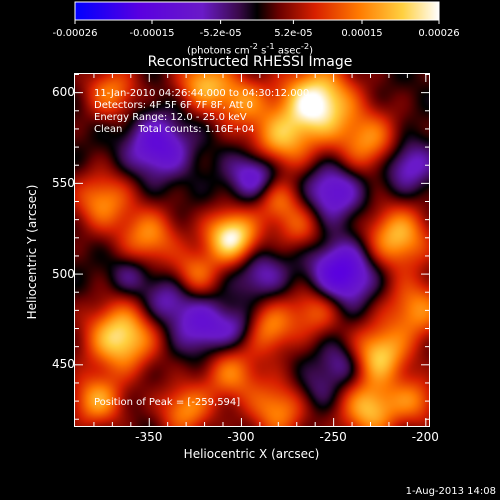  Describe the element at coordinates (293, 33) in the screenshot. I see `colorbar-tick-label: 5.2e-05` at that location.